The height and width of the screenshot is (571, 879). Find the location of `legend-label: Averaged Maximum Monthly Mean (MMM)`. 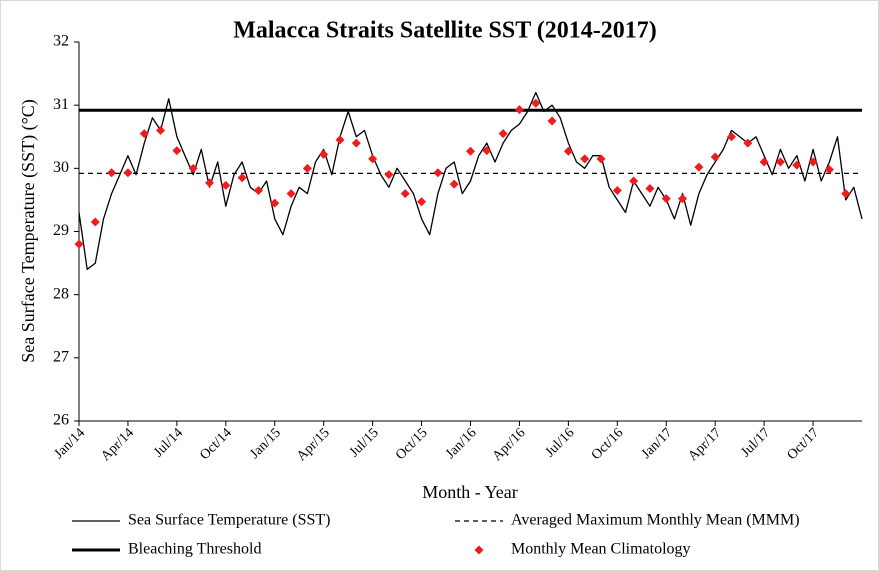

legend-label: Averaged Maximum Monthly Mean (MMM) is located at coordinates (655, 520).